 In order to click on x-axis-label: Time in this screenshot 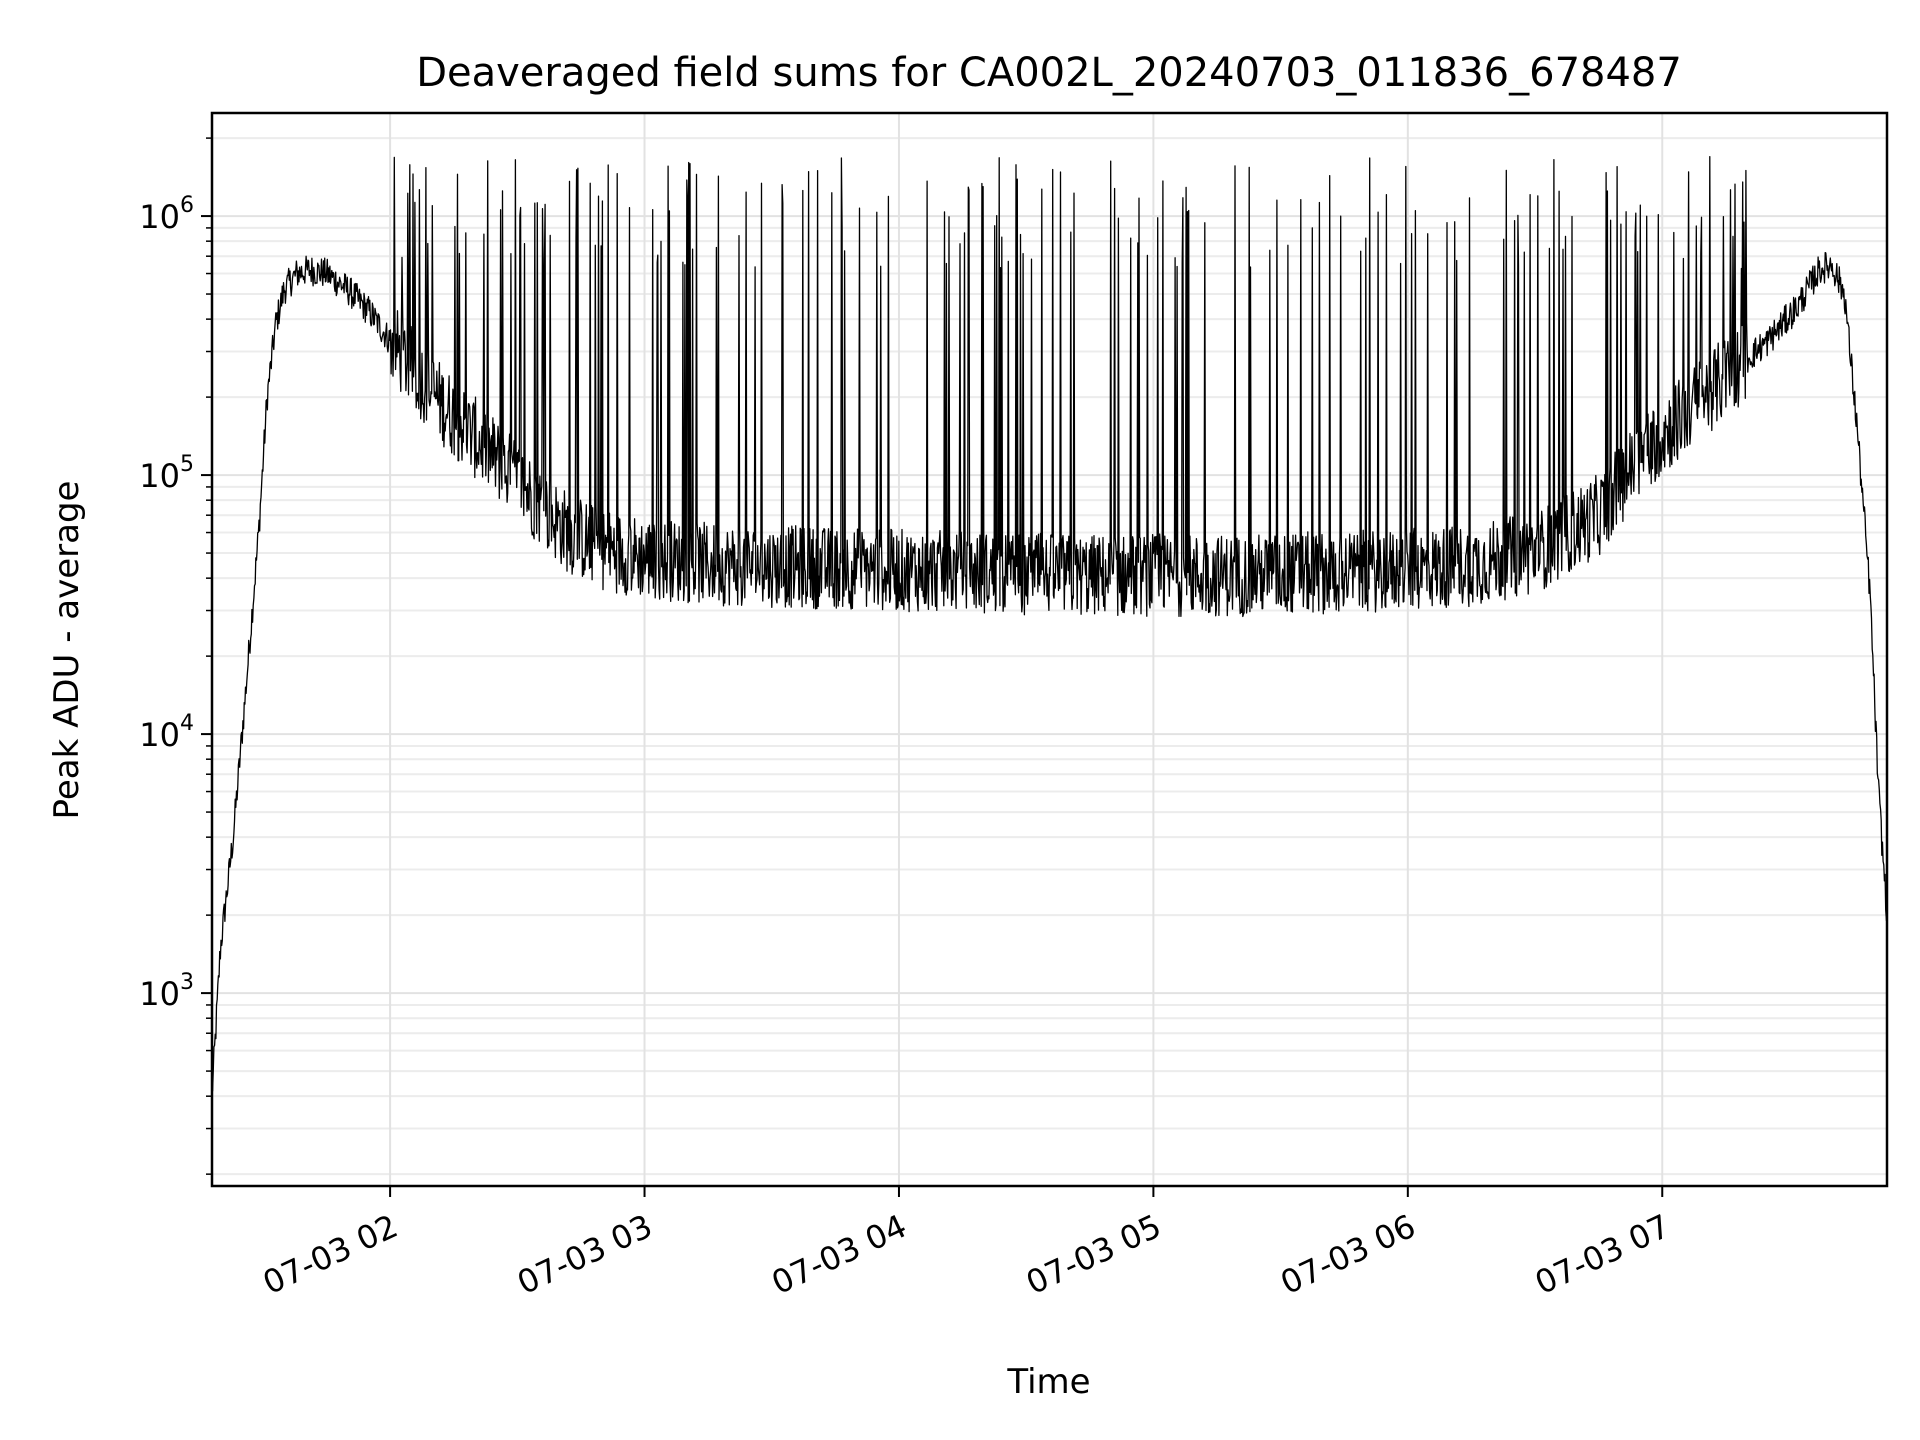, I will do `click(1048, 1382)`.